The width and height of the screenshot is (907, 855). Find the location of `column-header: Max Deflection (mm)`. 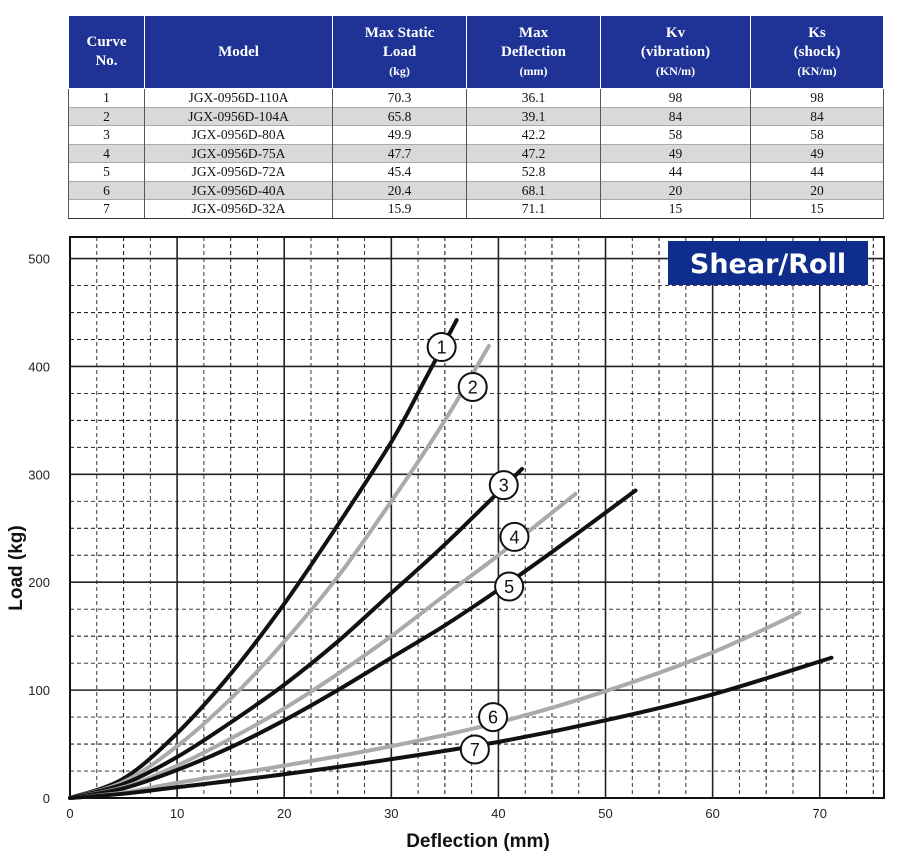

column-header: Max Deflection (mm) is located at coordinates (533, 52).